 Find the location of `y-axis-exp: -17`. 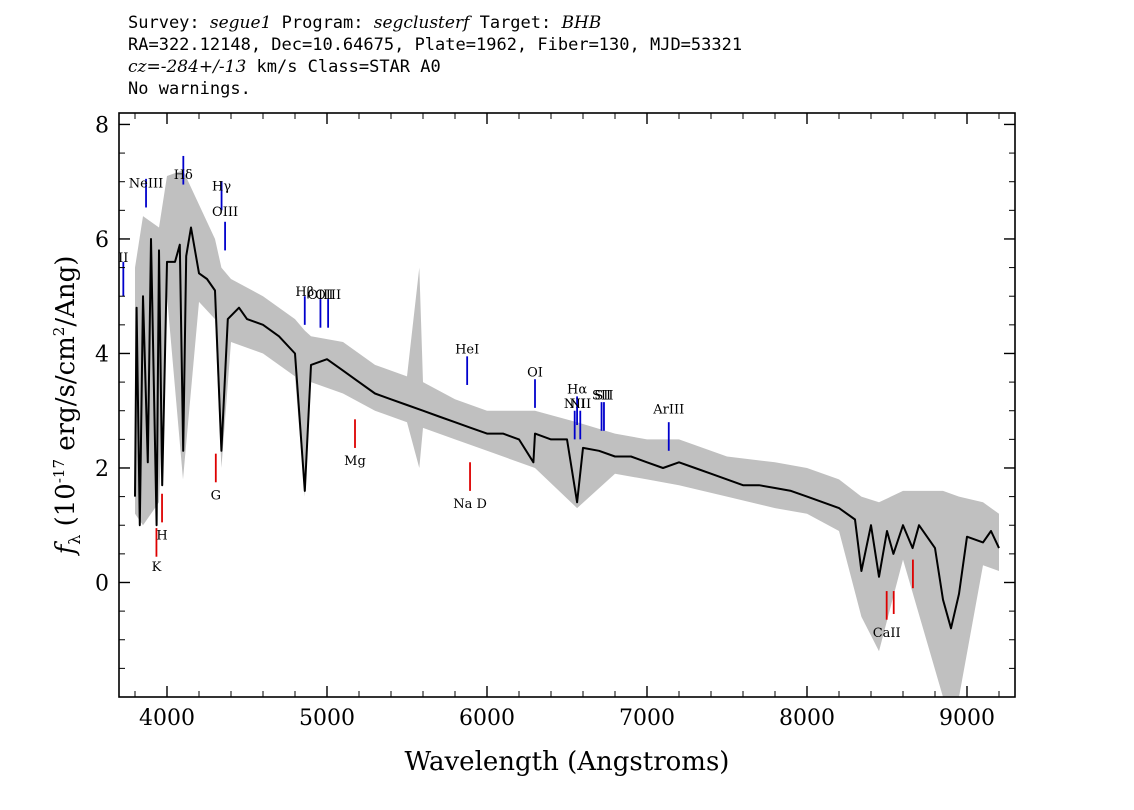

y-axis-exp: -17 is located at coordinates (59, 471).